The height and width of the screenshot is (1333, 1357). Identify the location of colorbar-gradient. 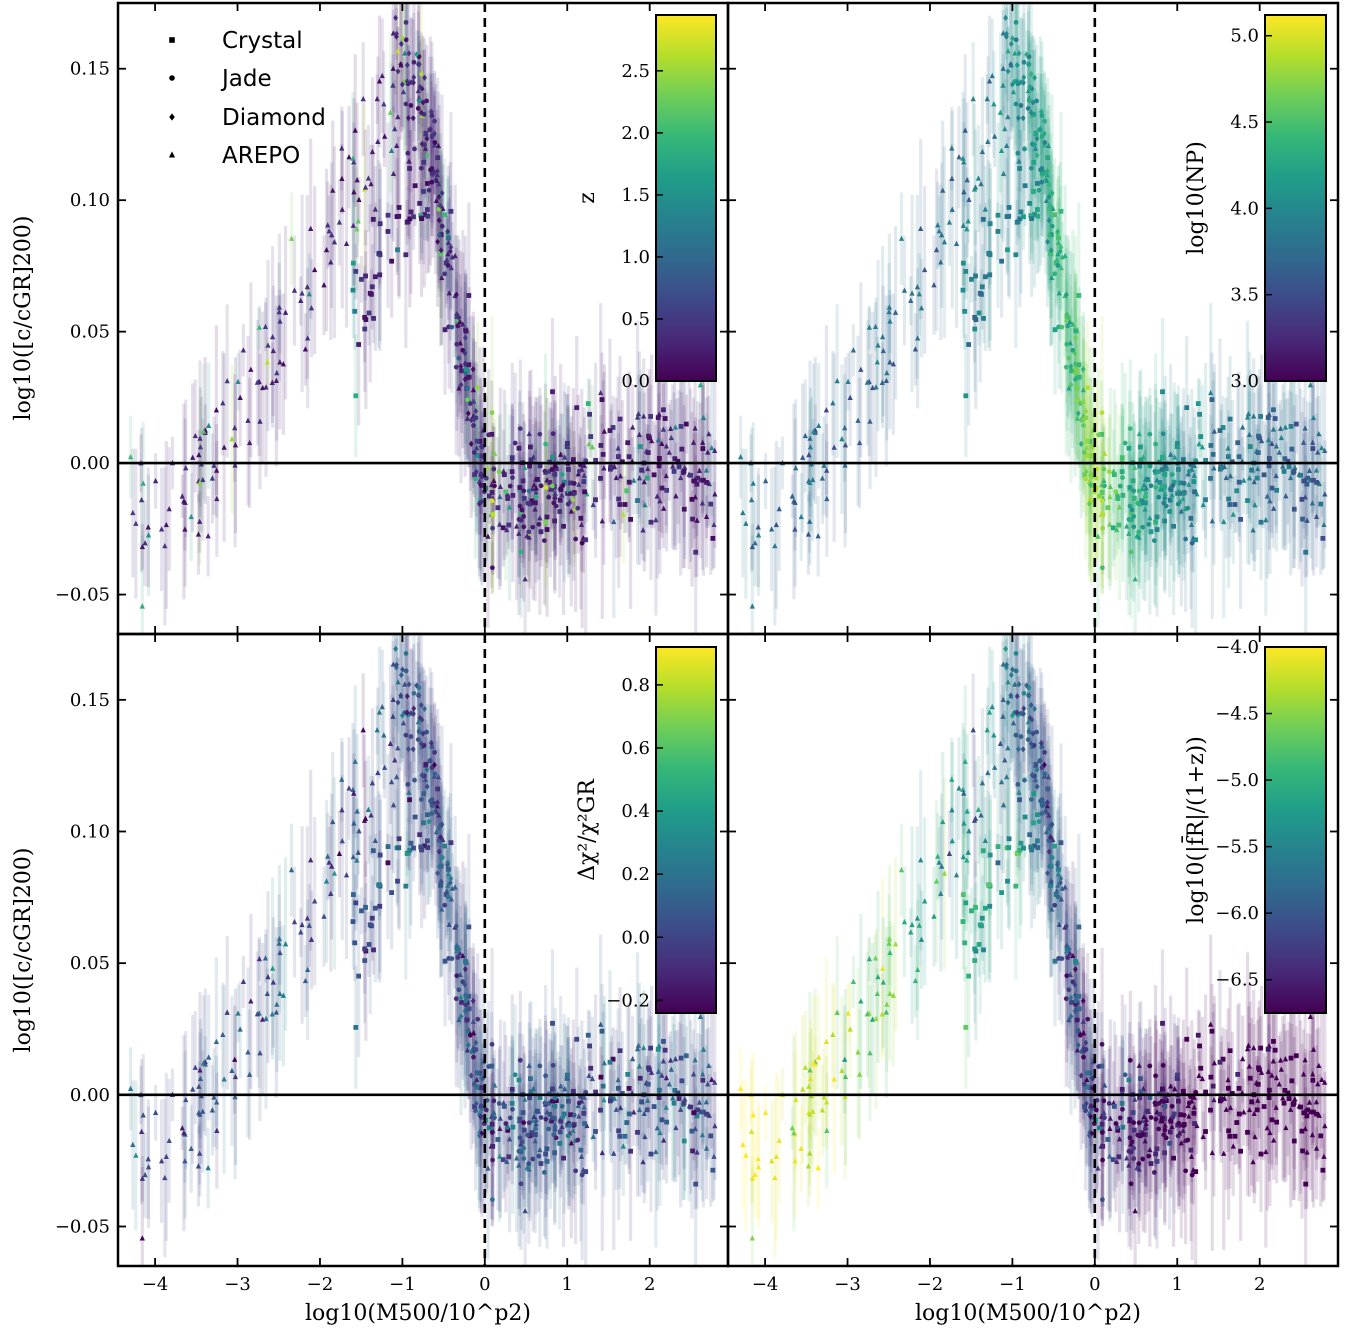
(686, 198).